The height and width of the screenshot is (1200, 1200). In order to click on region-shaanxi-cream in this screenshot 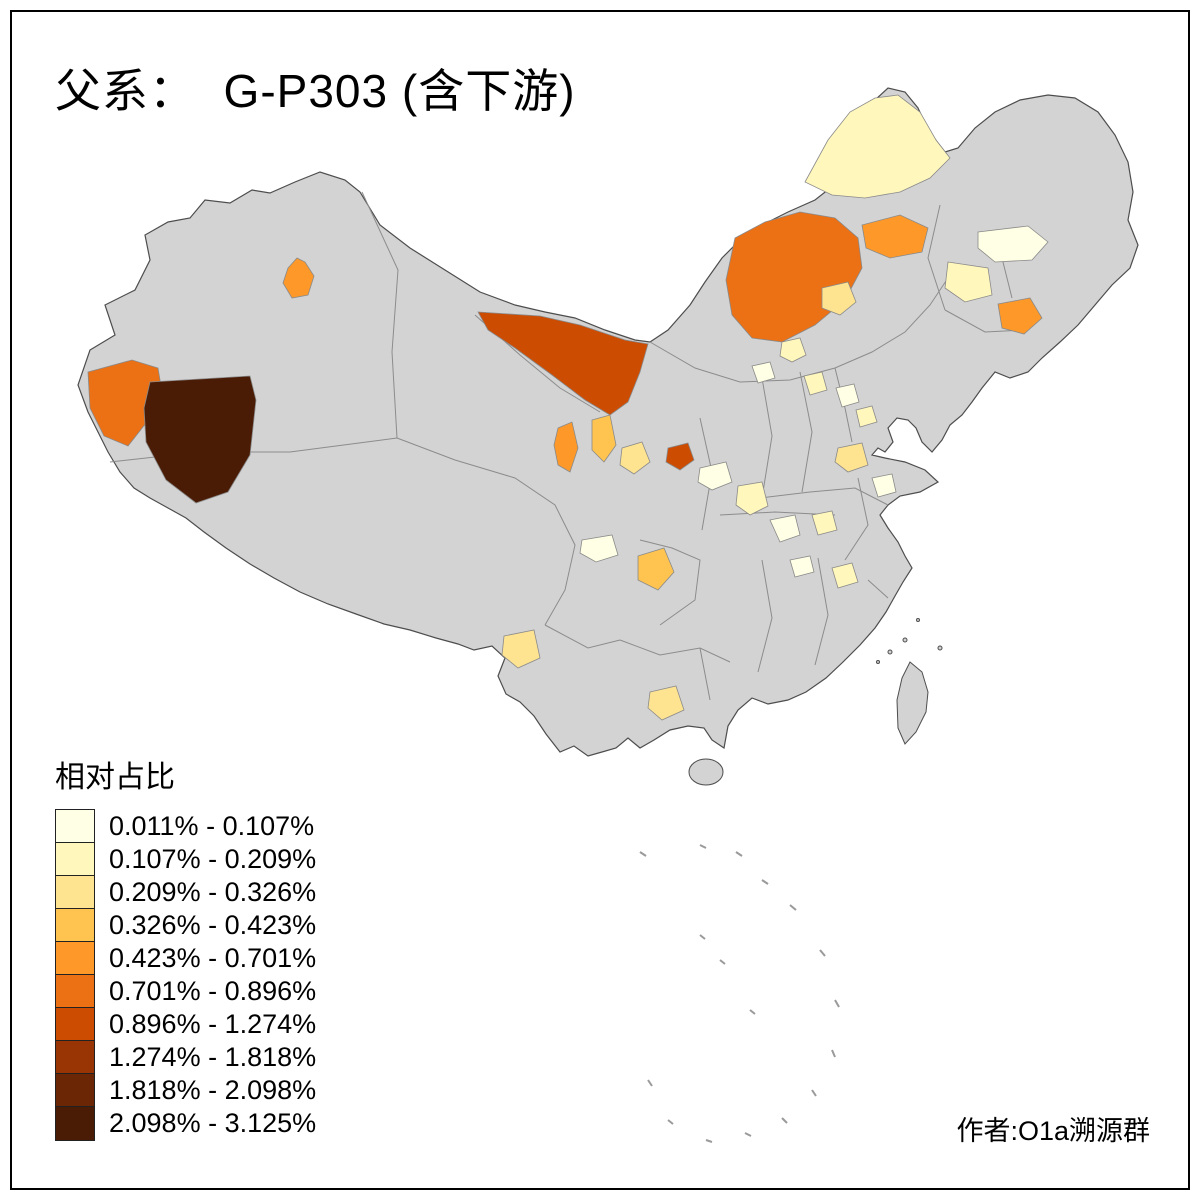, I will do `click(785, 528)`.